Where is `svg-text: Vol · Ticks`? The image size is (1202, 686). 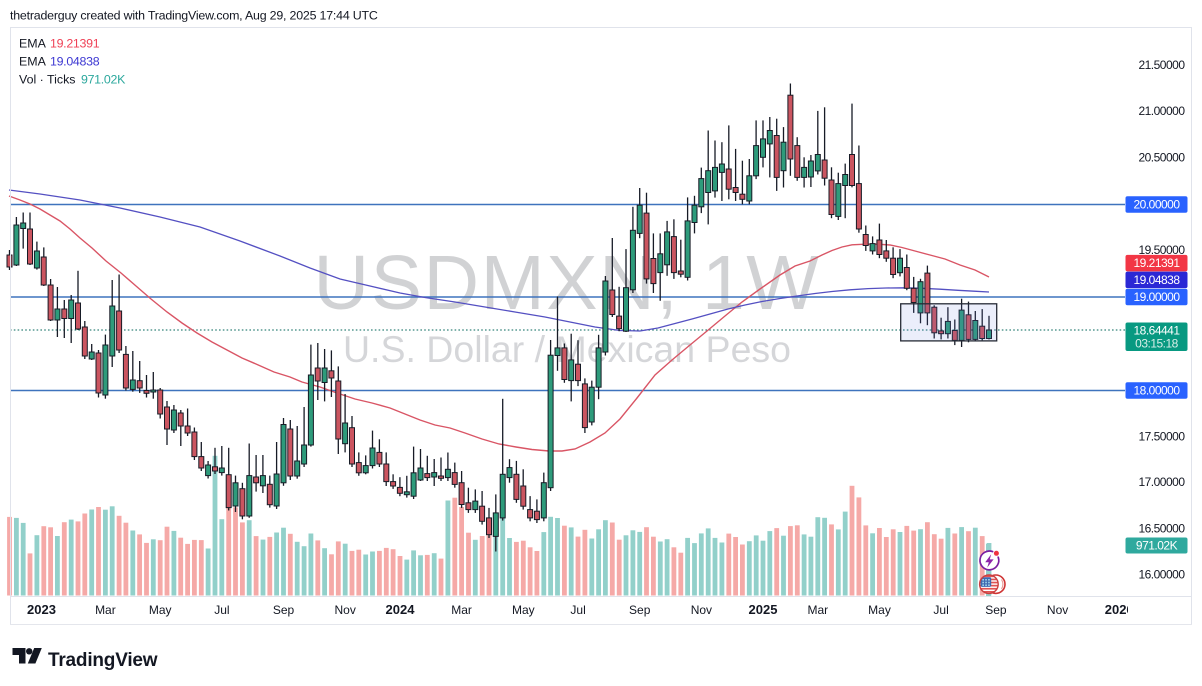 svg-text: Vol · Ticks is located at coordinates (47, 80).